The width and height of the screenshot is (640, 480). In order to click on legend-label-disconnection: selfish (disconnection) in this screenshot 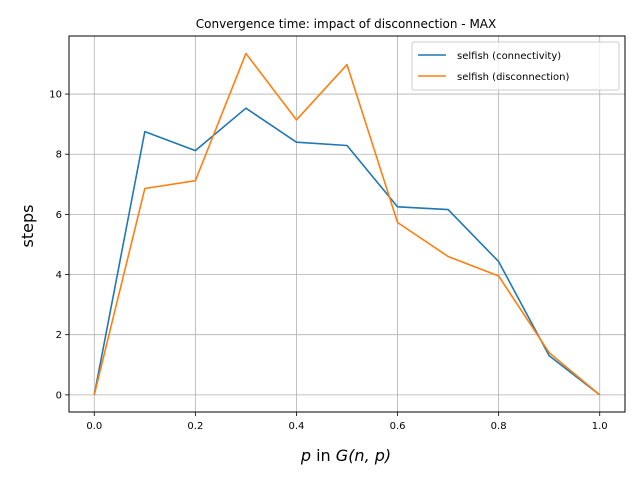, I will do `click(513, 77)`.